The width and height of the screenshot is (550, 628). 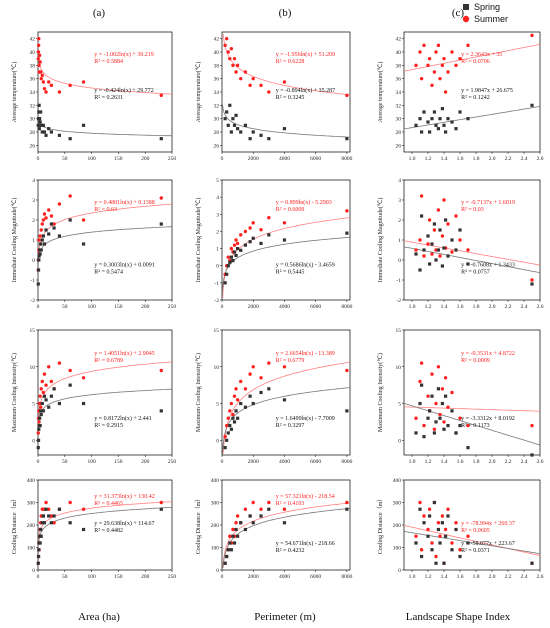 What do you see at coordinates (399, 40) in the screenshot?
I see `y-tick-label: 42` at bounding box center [399, 40].